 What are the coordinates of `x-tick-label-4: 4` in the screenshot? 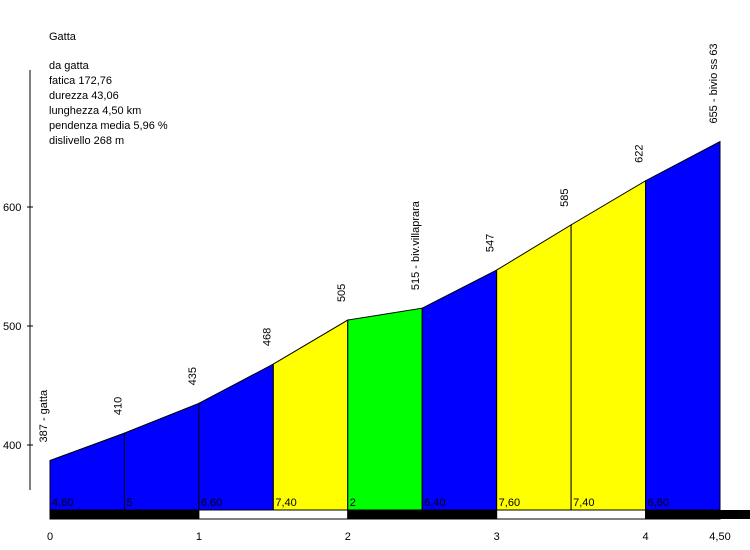 It's located at (645, 537).